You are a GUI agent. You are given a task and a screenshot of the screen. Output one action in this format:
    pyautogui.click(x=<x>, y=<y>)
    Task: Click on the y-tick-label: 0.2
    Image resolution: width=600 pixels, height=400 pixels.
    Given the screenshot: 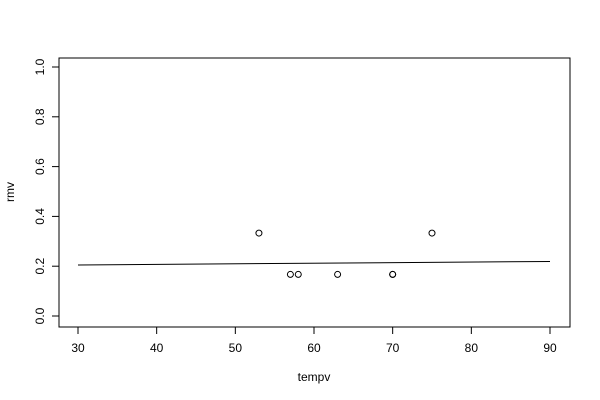 What is the action you would take?
    pyautogui.click(x=40, y=266)
    